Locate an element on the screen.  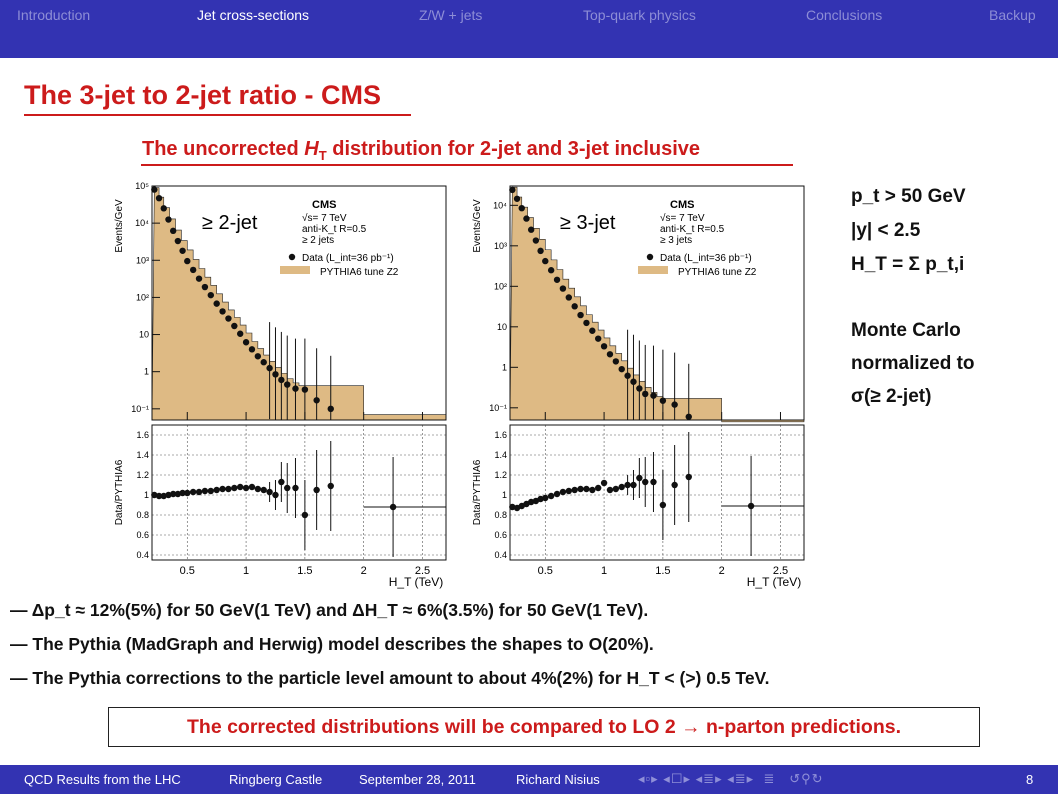
nav-item-conclusions: Conclusions is located at coordinates (844, 15).